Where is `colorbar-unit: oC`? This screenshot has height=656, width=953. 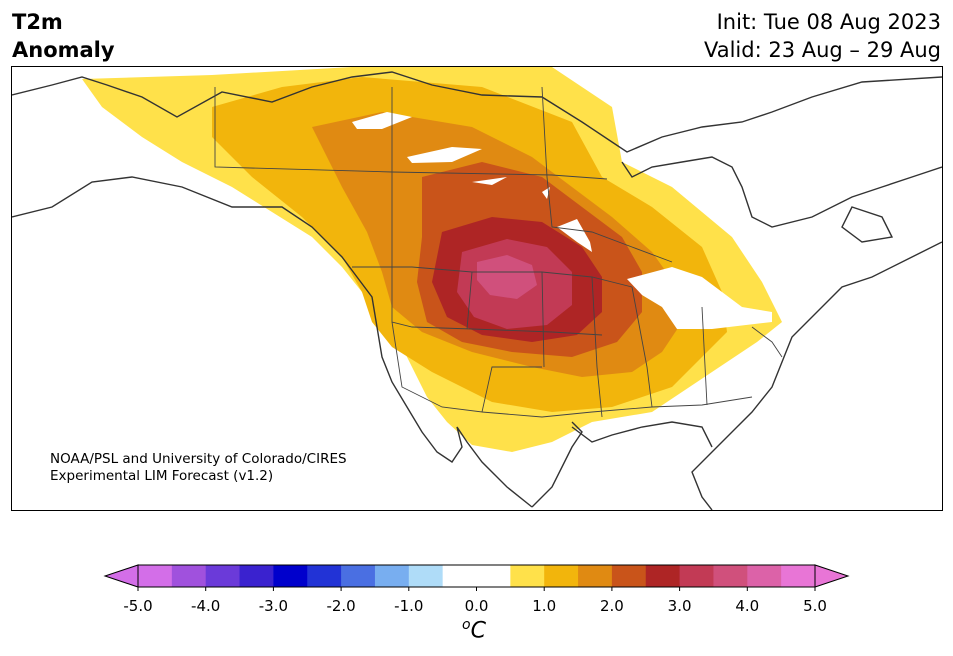
colorbar-unit: oC is located at coordinates (474, 630).